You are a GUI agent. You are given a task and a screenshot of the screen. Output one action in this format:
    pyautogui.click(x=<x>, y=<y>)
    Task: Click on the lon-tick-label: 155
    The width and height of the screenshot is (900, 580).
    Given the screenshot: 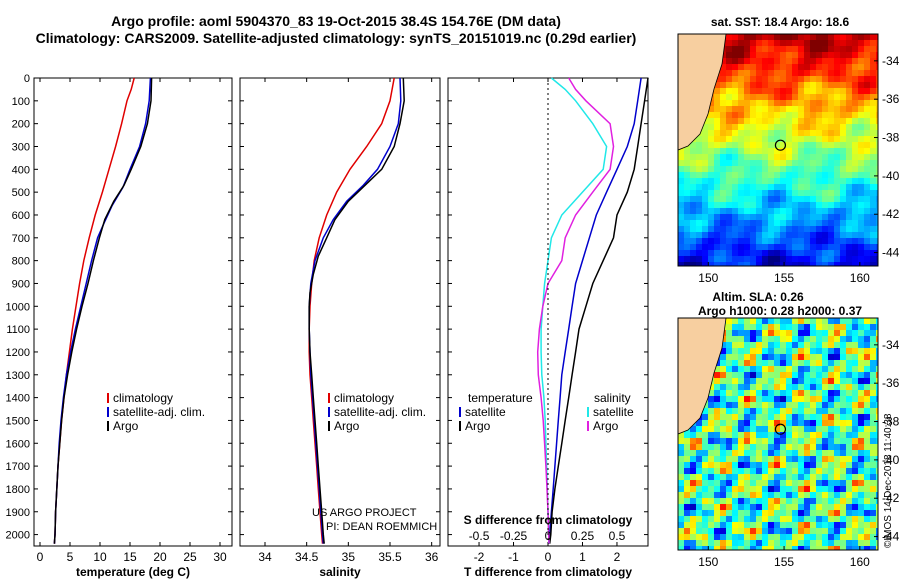 What is the action you would take?
    pyautogui.click(x=784, y=278)
    